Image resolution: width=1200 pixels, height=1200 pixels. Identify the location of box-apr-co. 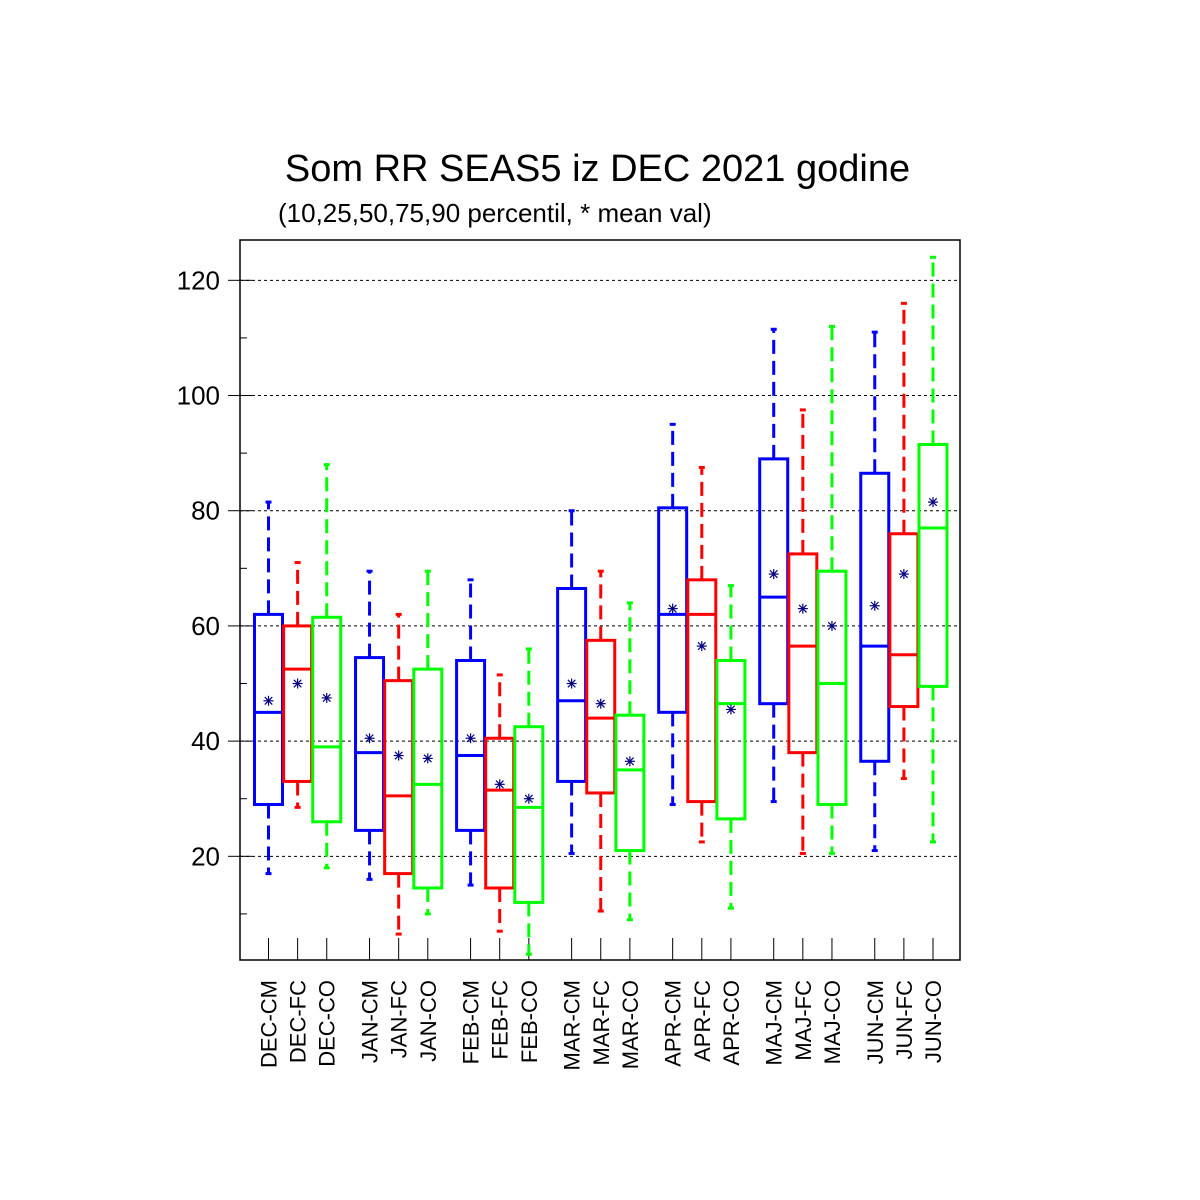
(731, 747).